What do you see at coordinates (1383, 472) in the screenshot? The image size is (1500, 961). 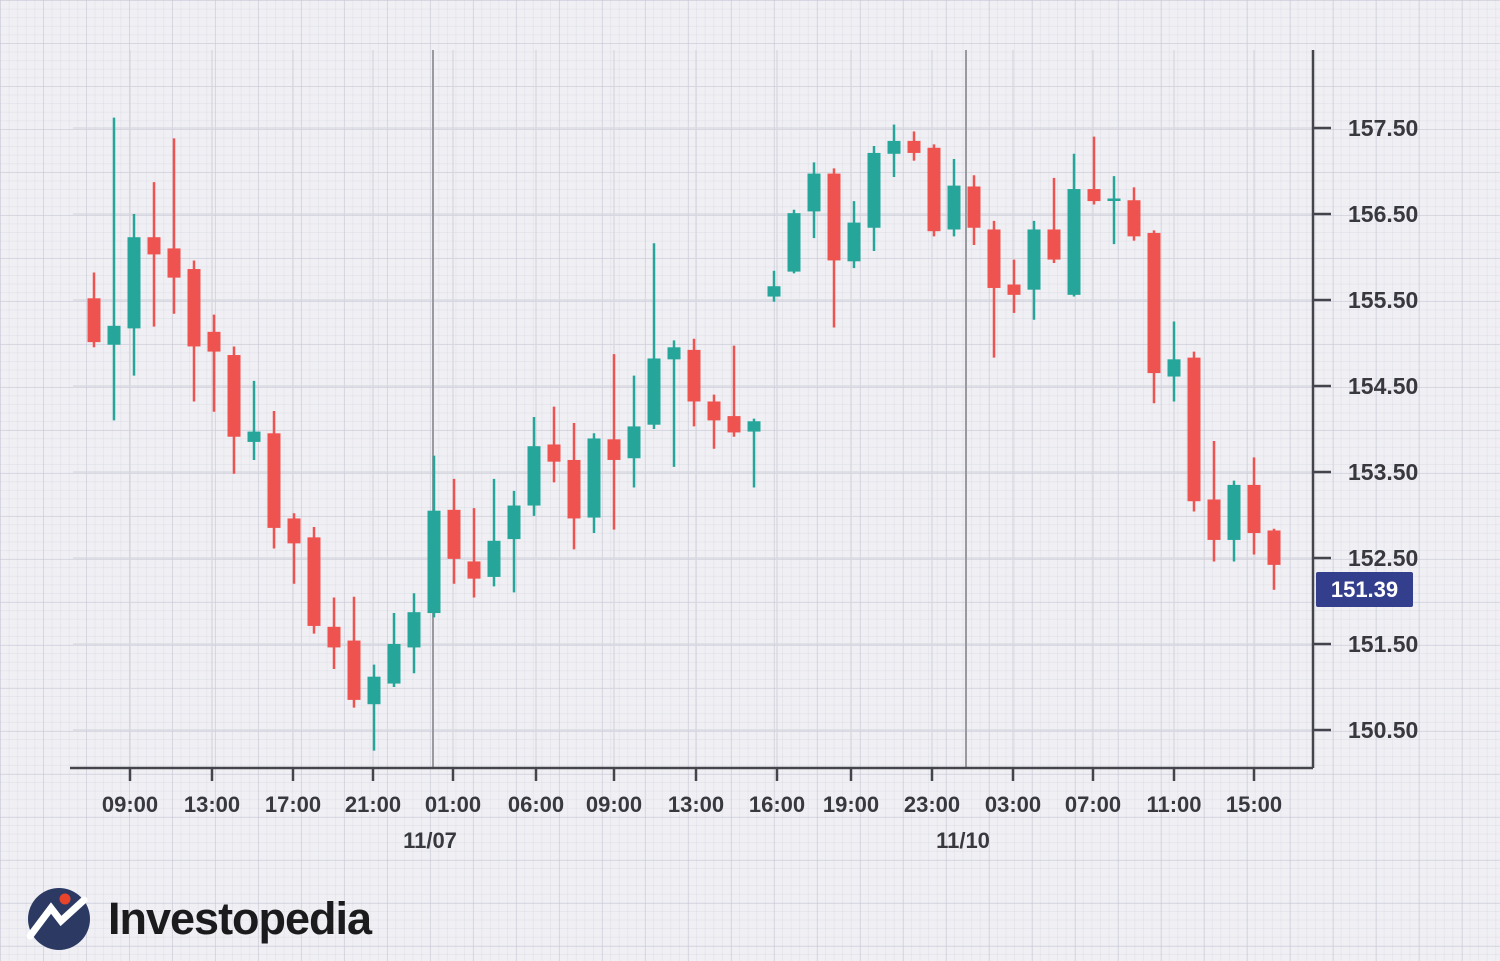 I see `price-axis-label: 153.50` at bounding box center [1383, 472].